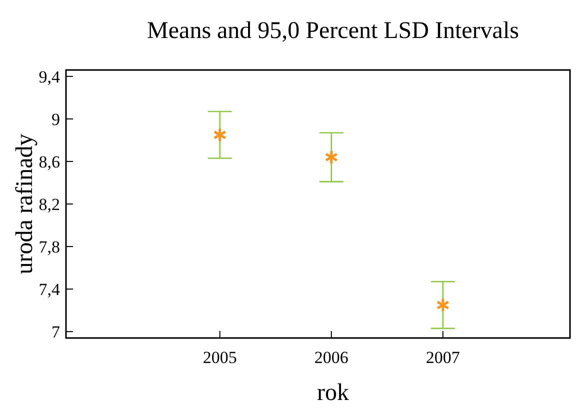  Describe the element at coordinates (49, 246) in the screenshot. I see `y-tick-label: 7,8` at that location.